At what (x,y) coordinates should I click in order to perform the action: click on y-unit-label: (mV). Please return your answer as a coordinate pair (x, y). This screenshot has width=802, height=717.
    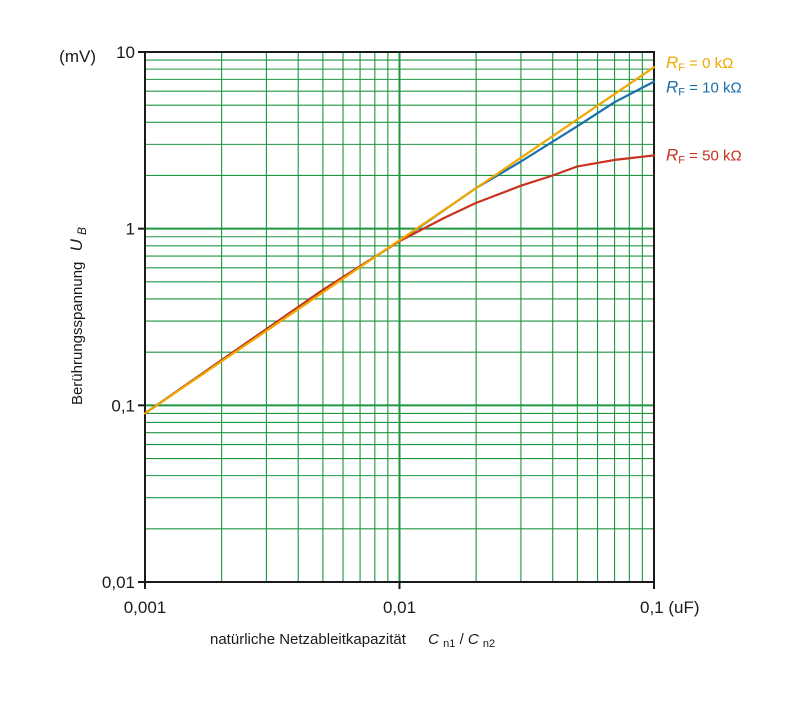
    Looking at the image, I should click on (77, 56).